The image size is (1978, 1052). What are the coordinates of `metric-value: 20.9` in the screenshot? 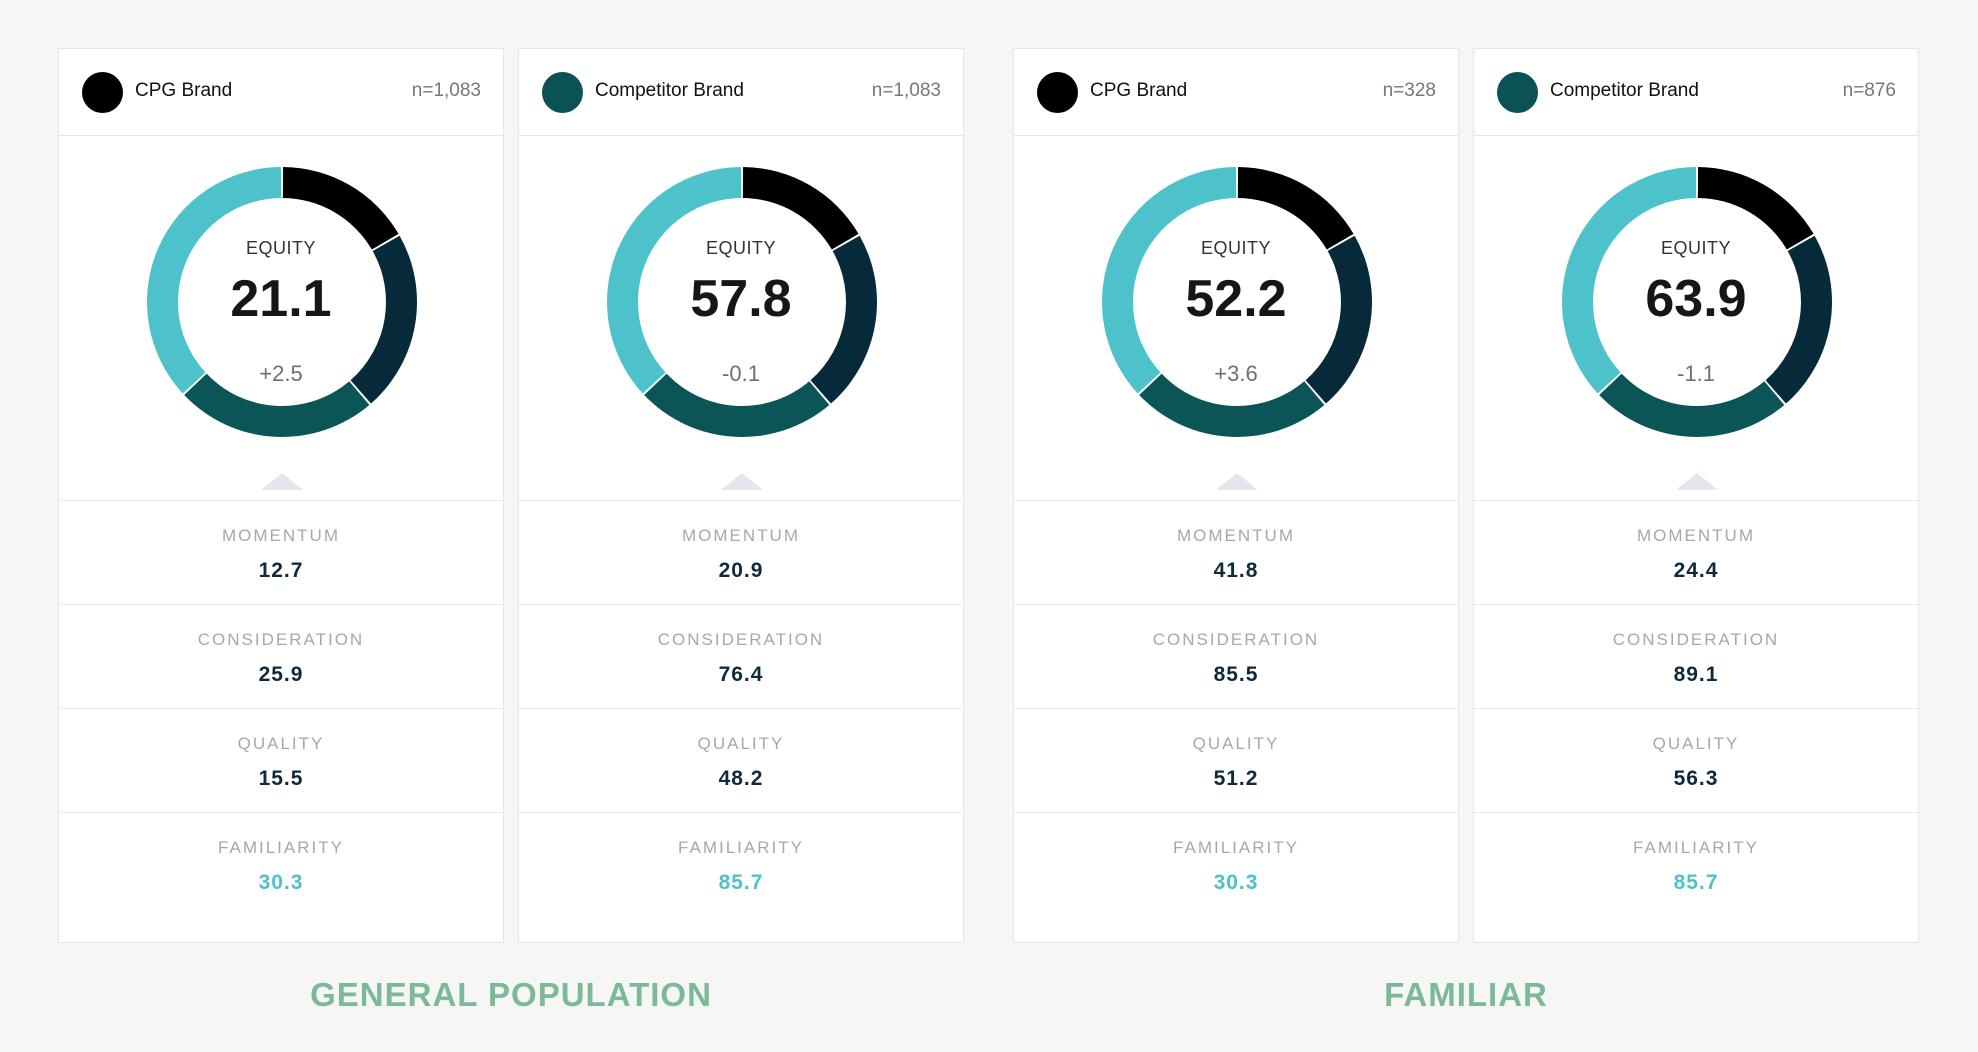 It's located at (741, 570).